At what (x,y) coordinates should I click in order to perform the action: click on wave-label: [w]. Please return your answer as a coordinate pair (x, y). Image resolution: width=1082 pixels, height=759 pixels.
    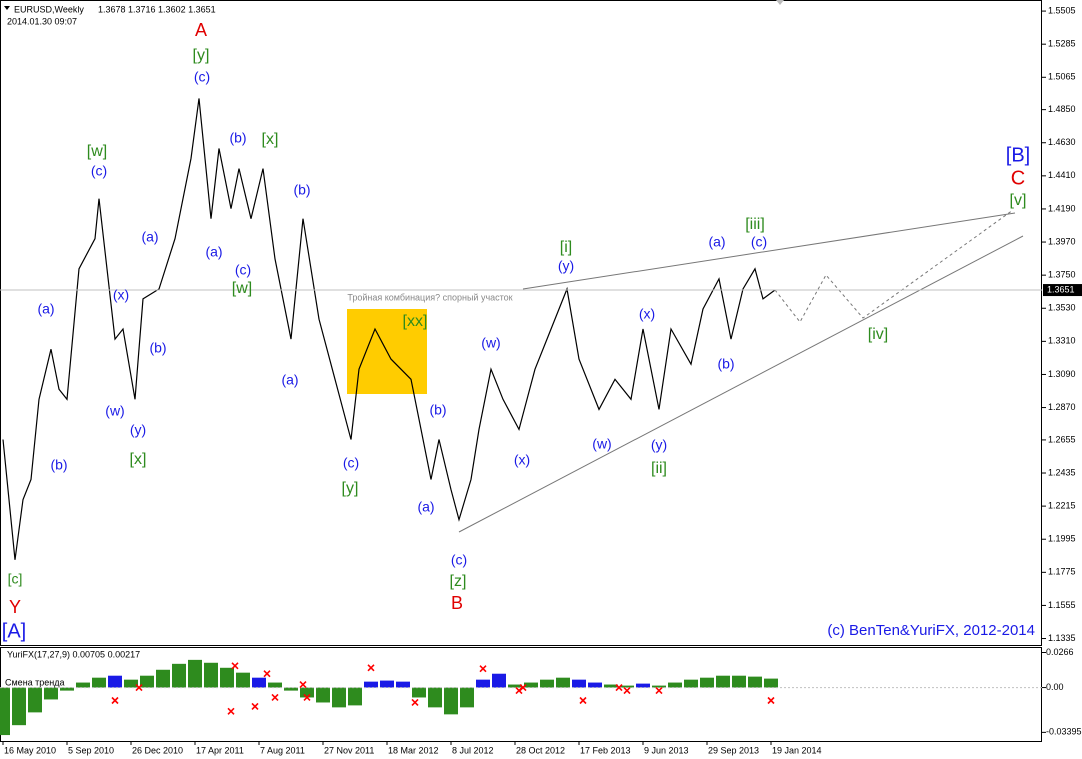
    Looking at the image, I should click on (97, 151).